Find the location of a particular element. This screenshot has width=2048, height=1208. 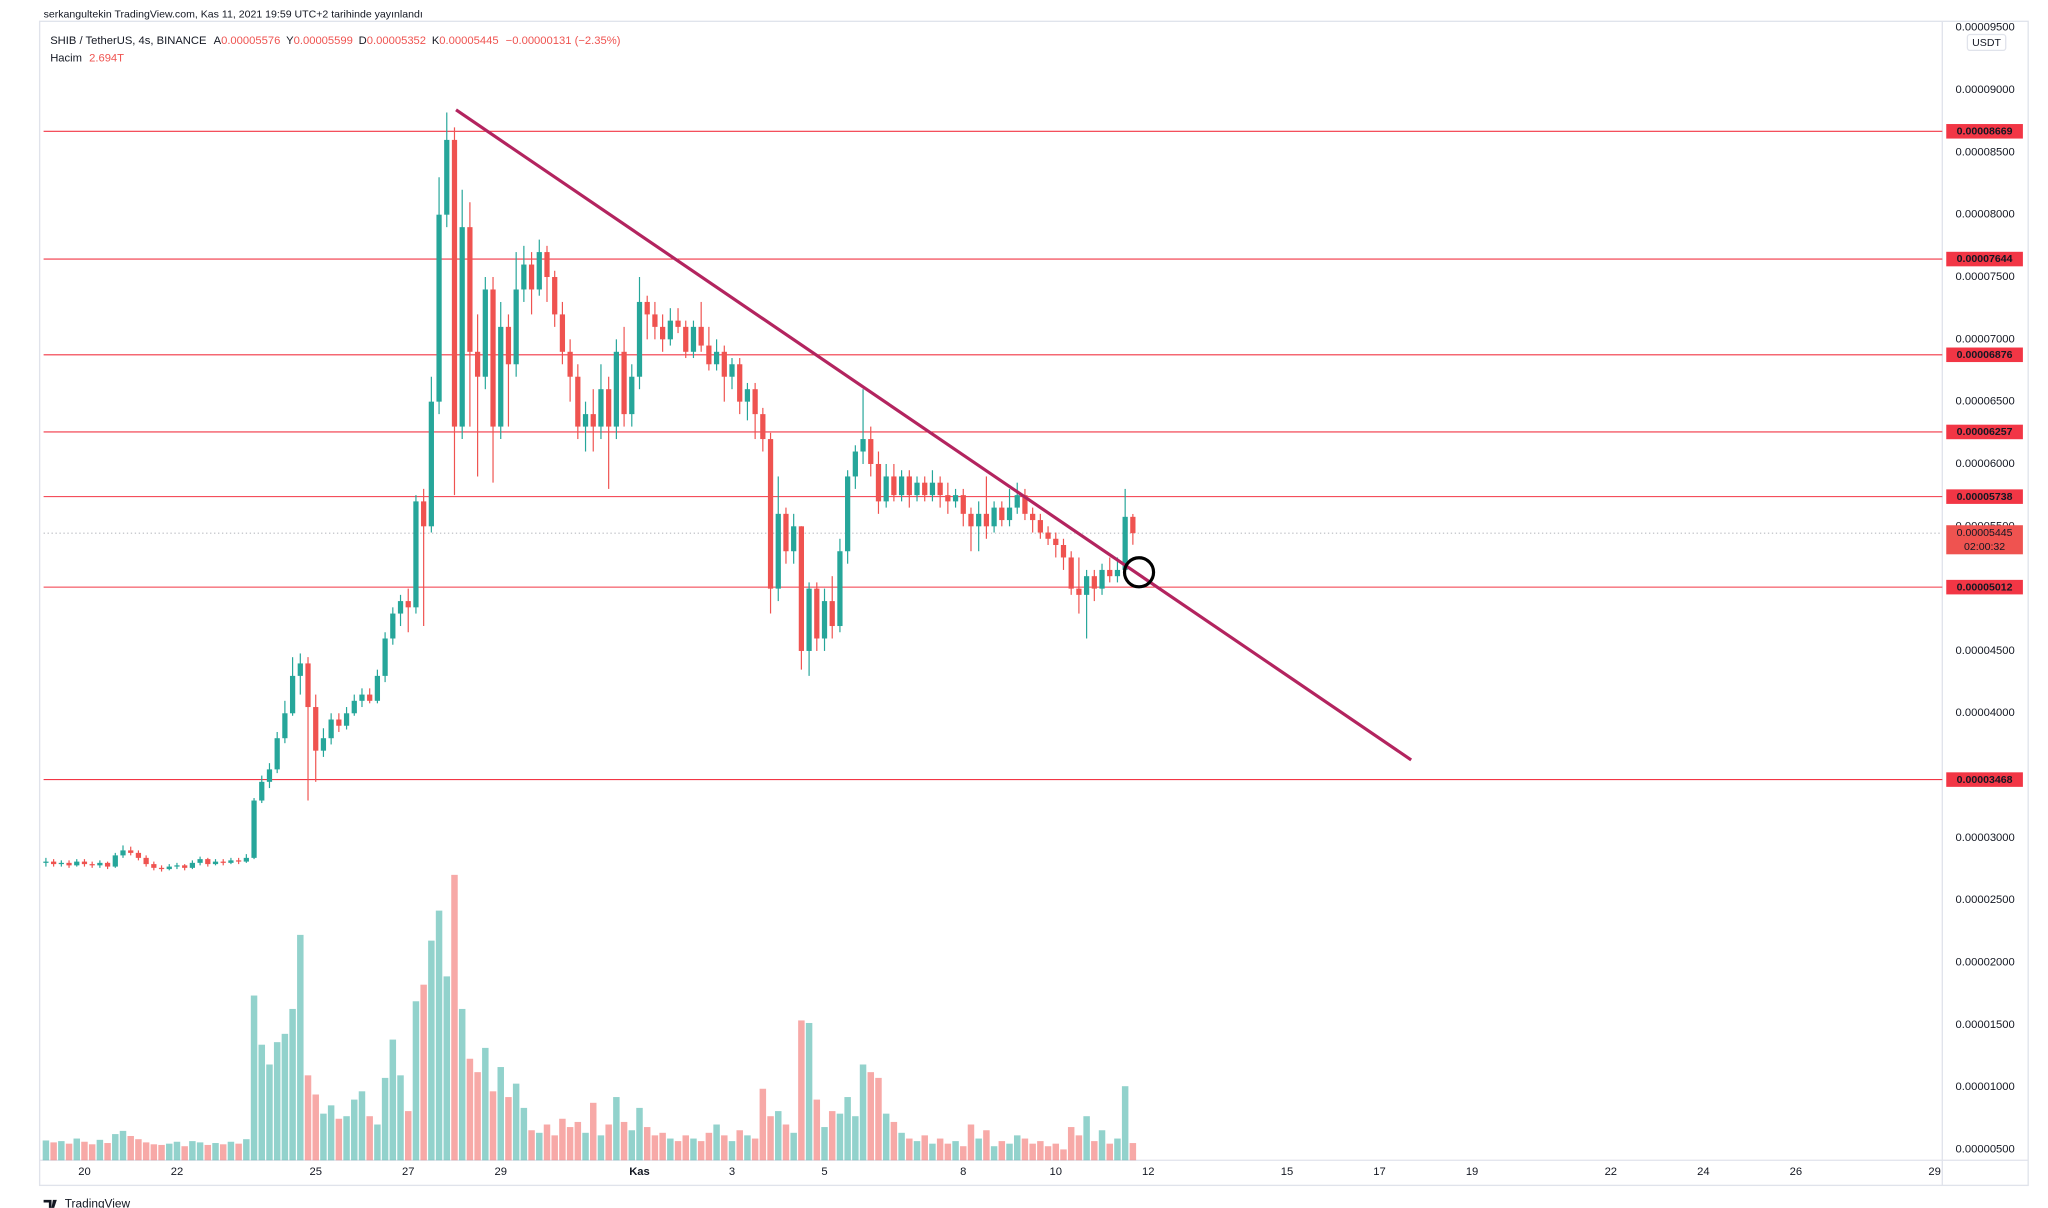

legend-value: 0.00005576 is located at coordinates (250, 41).